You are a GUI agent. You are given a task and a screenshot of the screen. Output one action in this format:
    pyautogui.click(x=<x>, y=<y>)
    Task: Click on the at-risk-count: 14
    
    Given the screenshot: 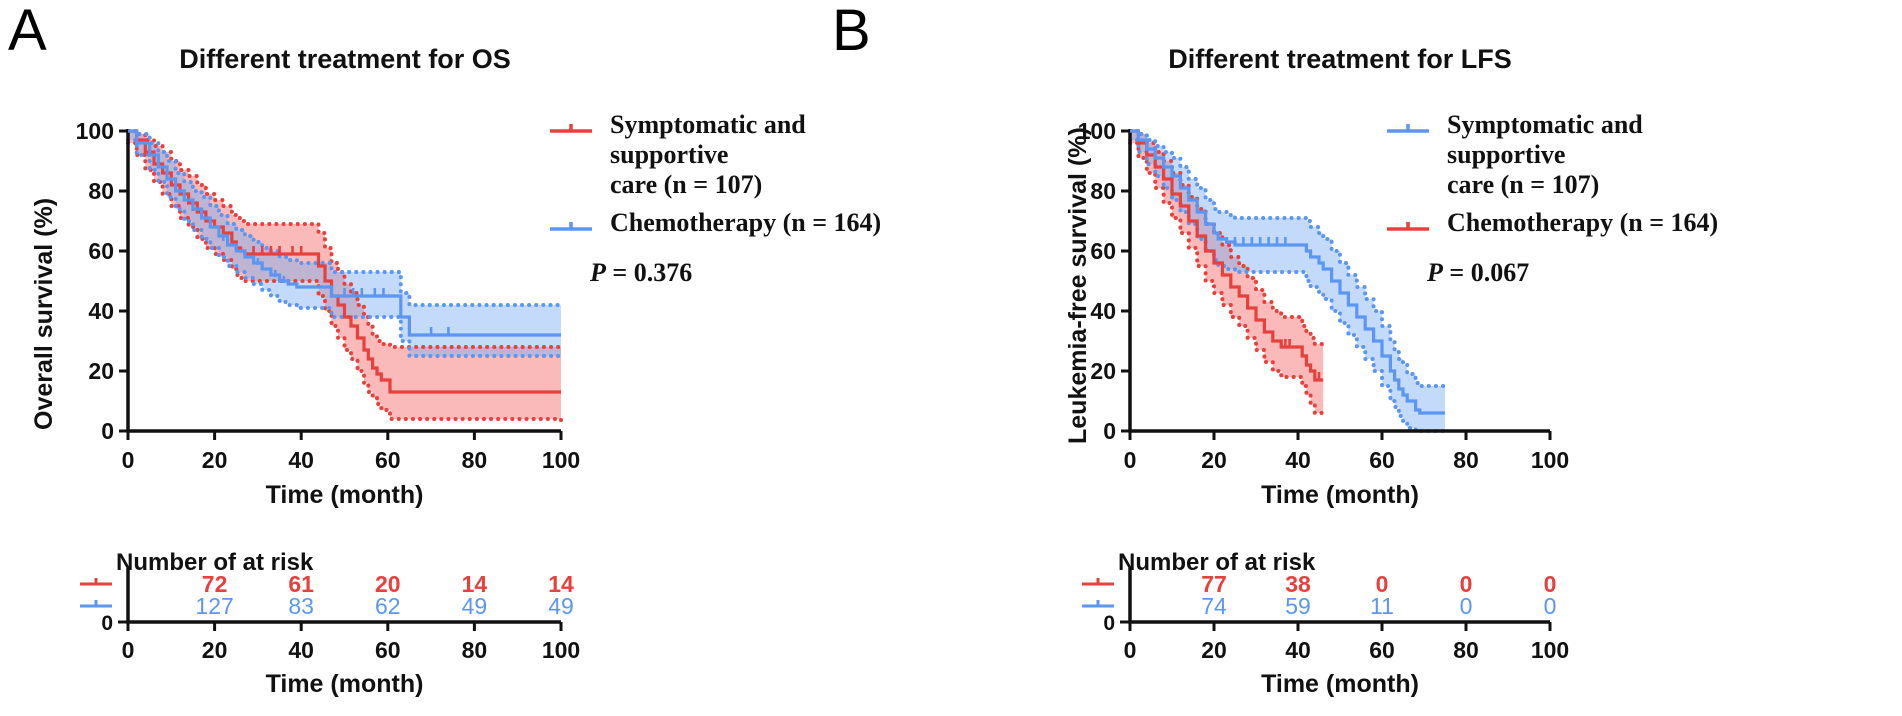 What is the action you would take?
    pyautogui.click(x=561, y=584)
    